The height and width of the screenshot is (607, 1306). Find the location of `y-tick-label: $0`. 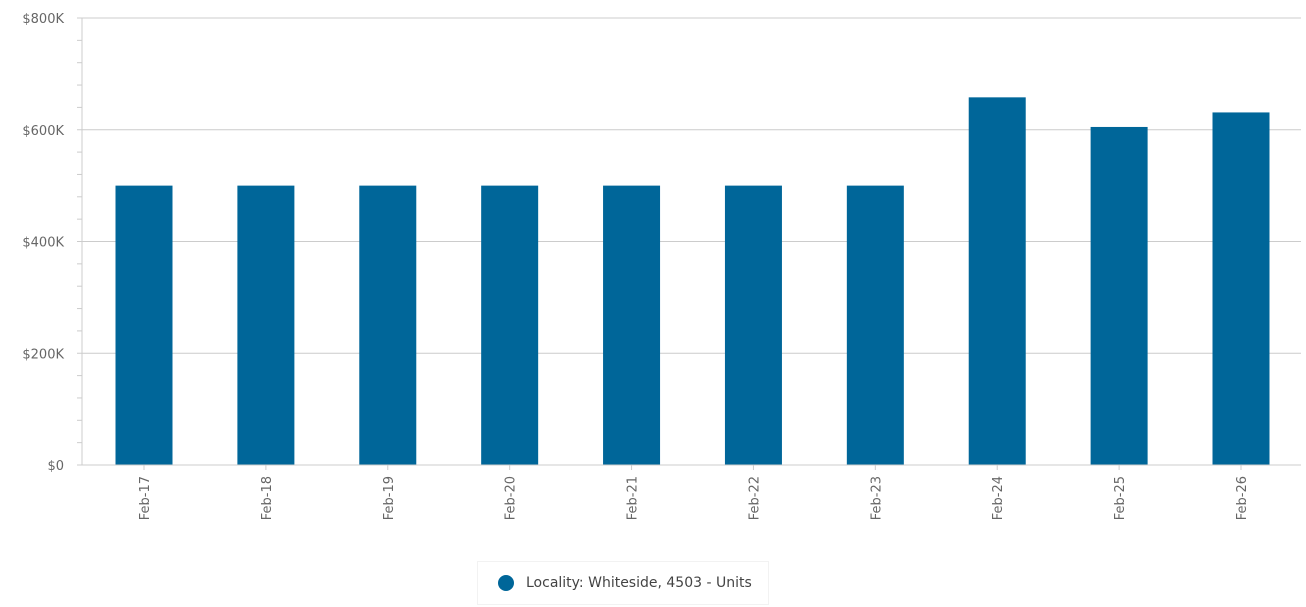

y-tick-label: $0 is located at coordinates (55, 466).